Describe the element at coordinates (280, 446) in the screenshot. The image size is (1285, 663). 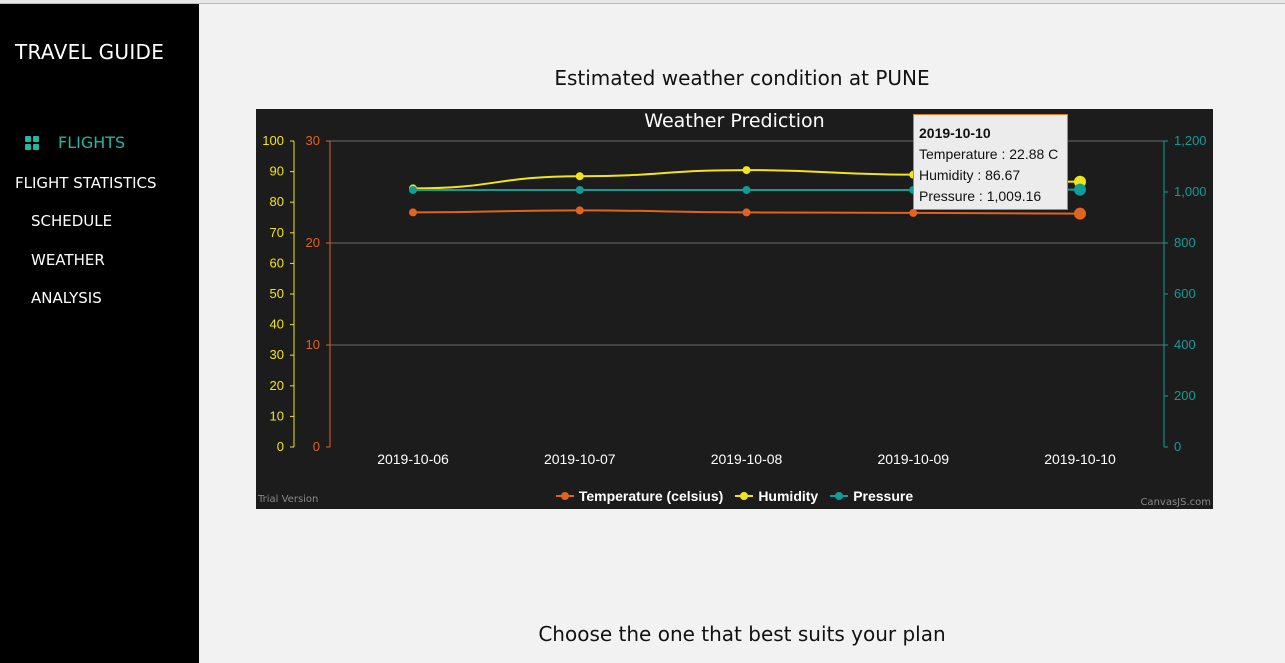
I see `humidity-tick-label: 0` at that location.